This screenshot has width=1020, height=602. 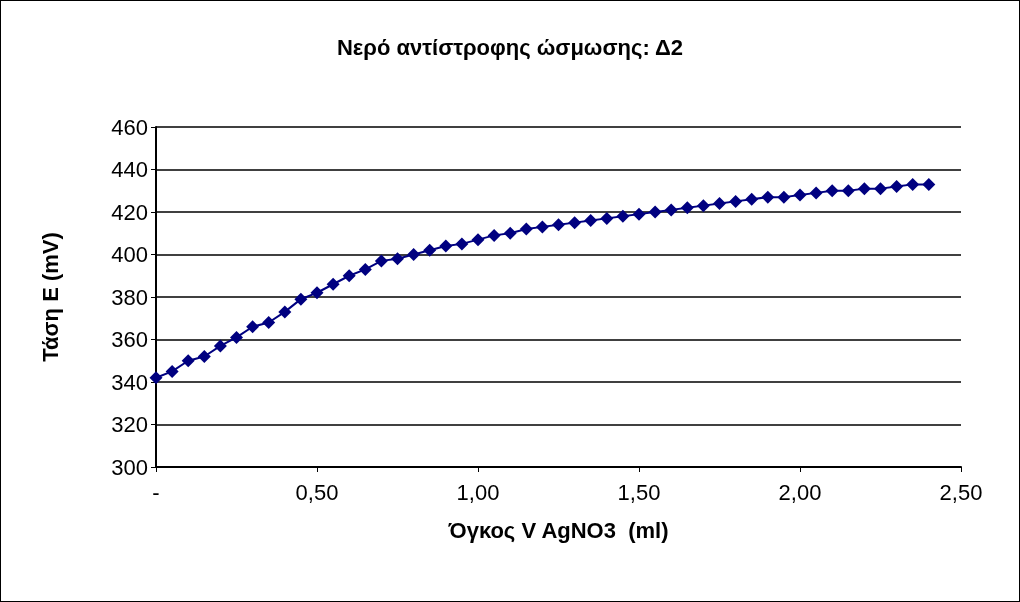 I want to click on y-tick-label: 320, so click(x=129, y=424).